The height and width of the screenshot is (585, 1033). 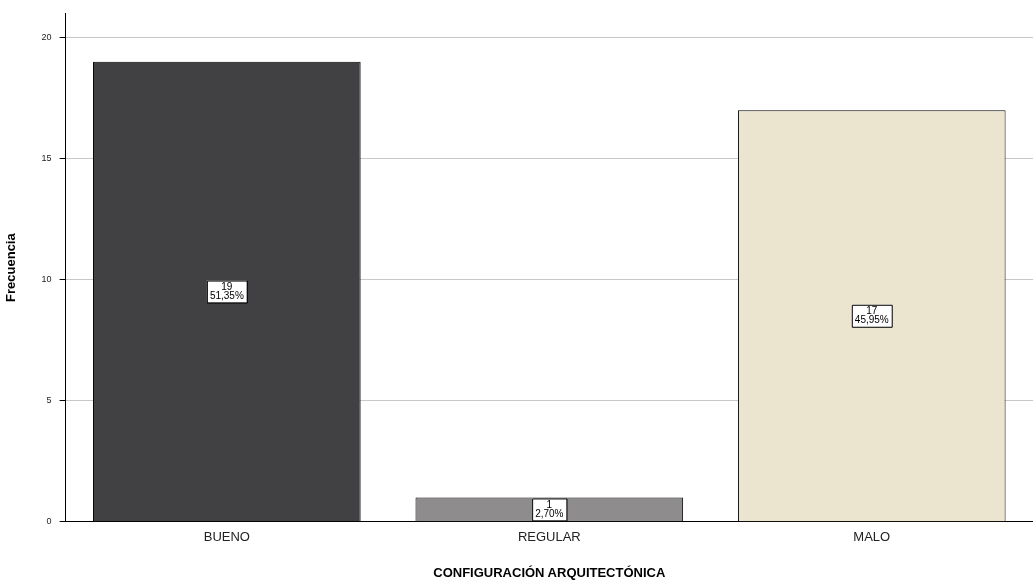 I want to click on data-label: 1 2,70%, so click(x=549, y=508).